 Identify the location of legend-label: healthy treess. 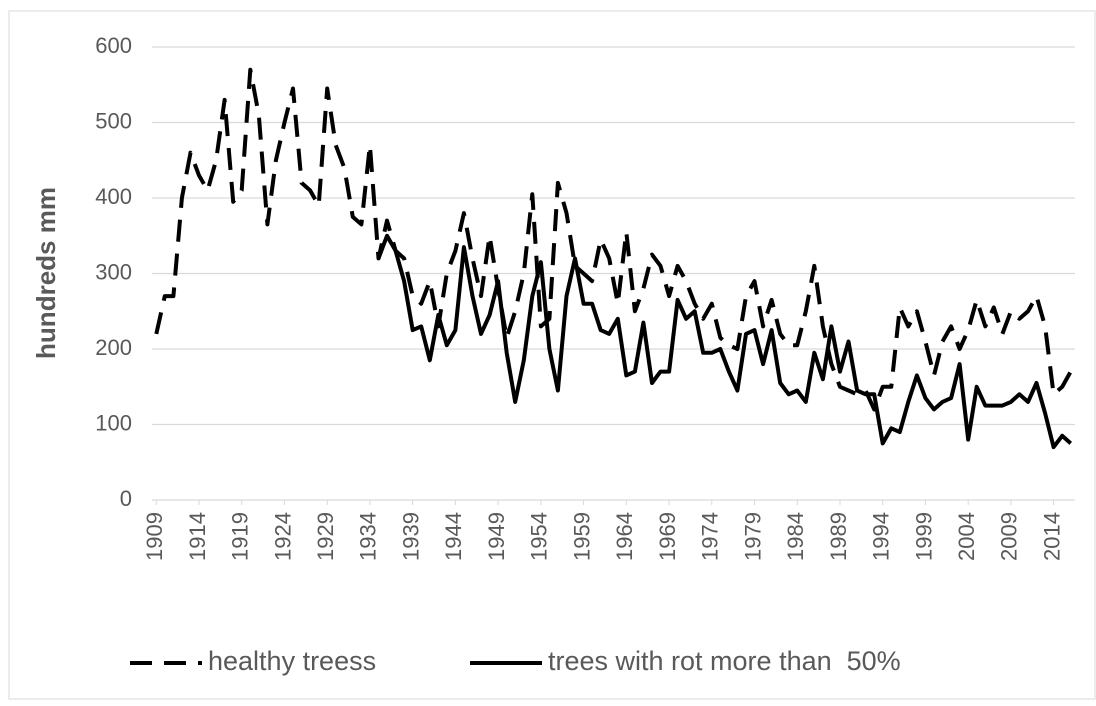
(292, 661).